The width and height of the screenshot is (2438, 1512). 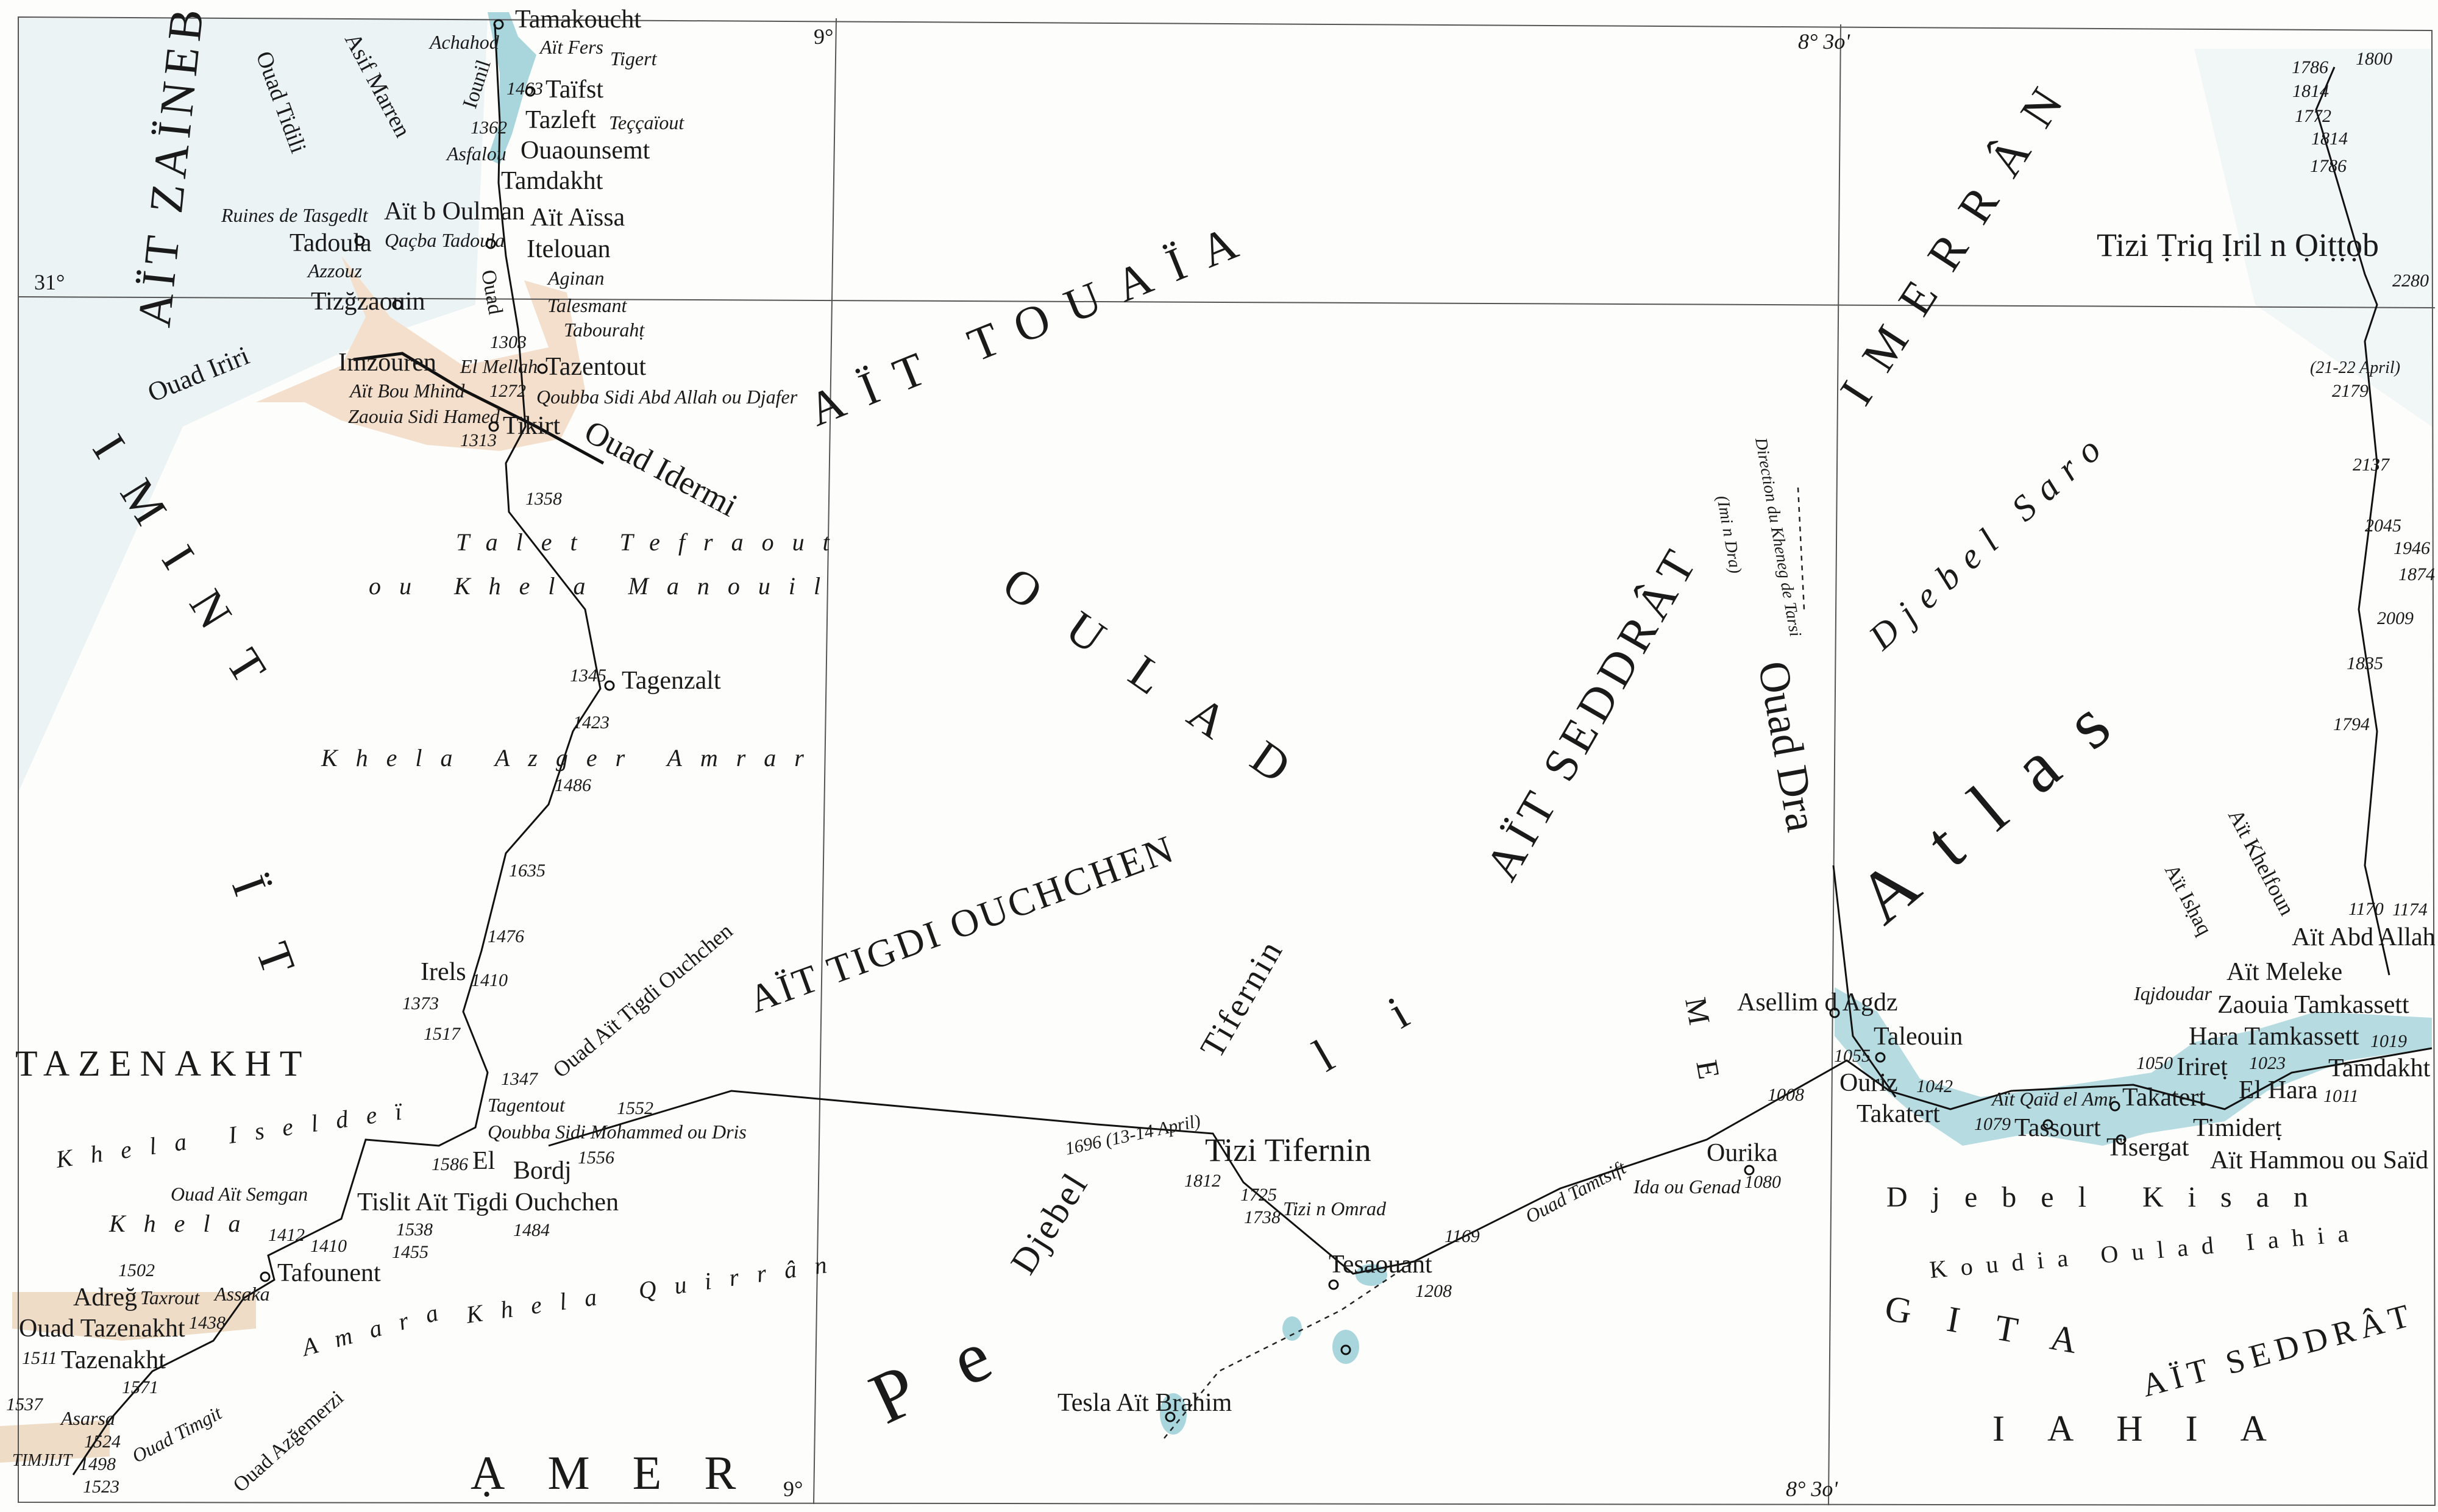 I want to click on place-label: Tikirt, so click(x=532, y=426).